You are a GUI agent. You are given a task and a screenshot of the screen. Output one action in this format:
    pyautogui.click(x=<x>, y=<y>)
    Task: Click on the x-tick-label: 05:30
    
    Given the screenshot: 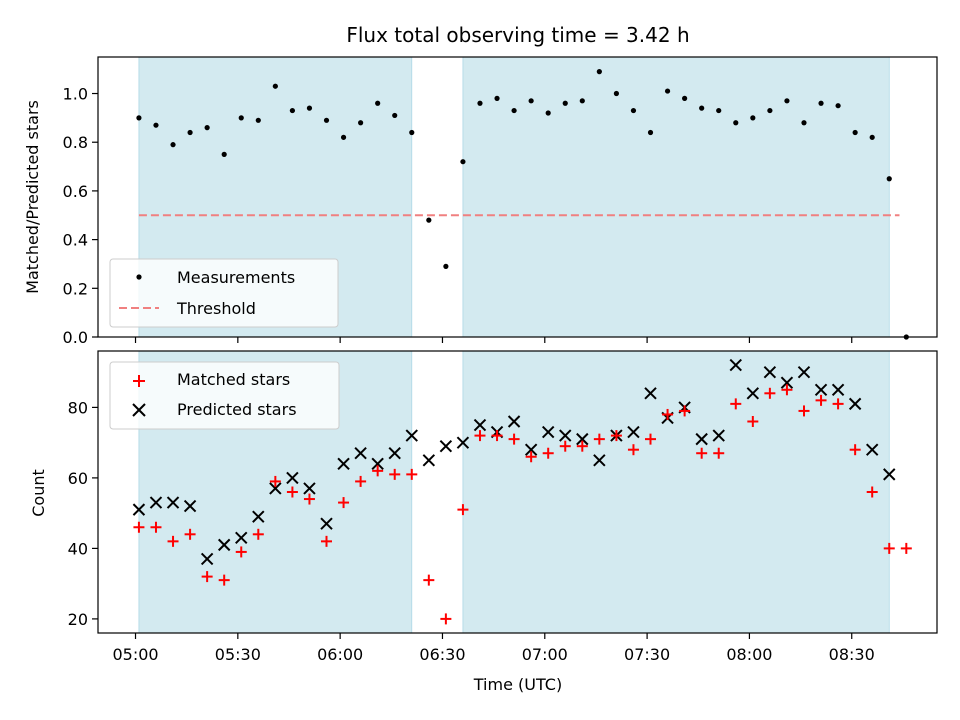 What is the action you would take?
    pyautogui.click(x=238, y=654)
    